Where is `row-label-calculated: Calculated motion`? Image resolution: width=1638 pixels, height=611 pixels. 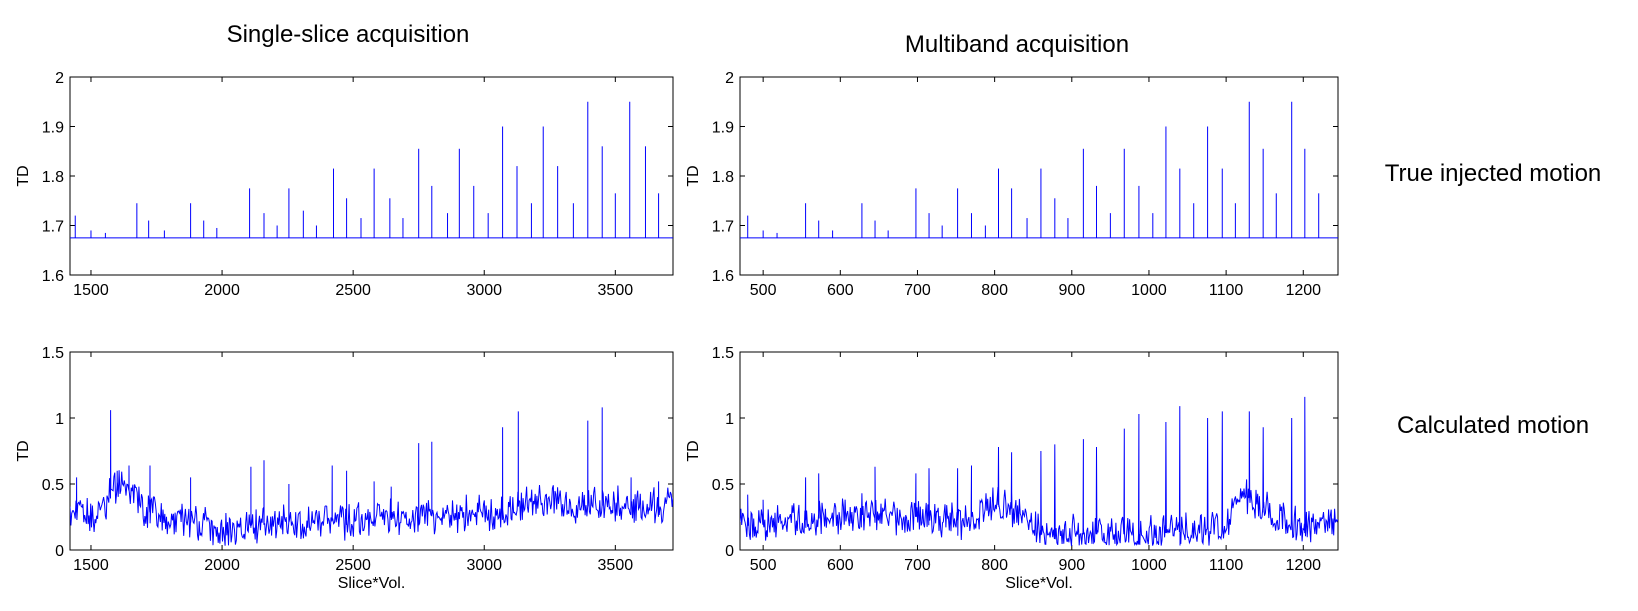
row-label-calculated: Calculated motion is located at coordinates (1493, 425).